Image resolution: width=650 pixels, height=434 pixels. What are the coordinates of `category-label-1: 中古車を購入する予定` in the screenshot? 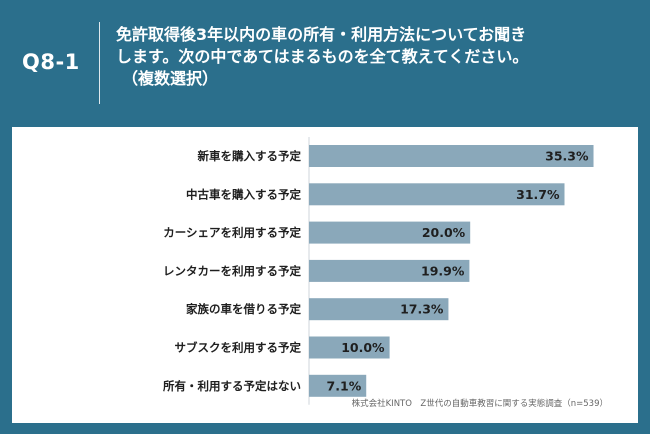 It's located at (243, 194).